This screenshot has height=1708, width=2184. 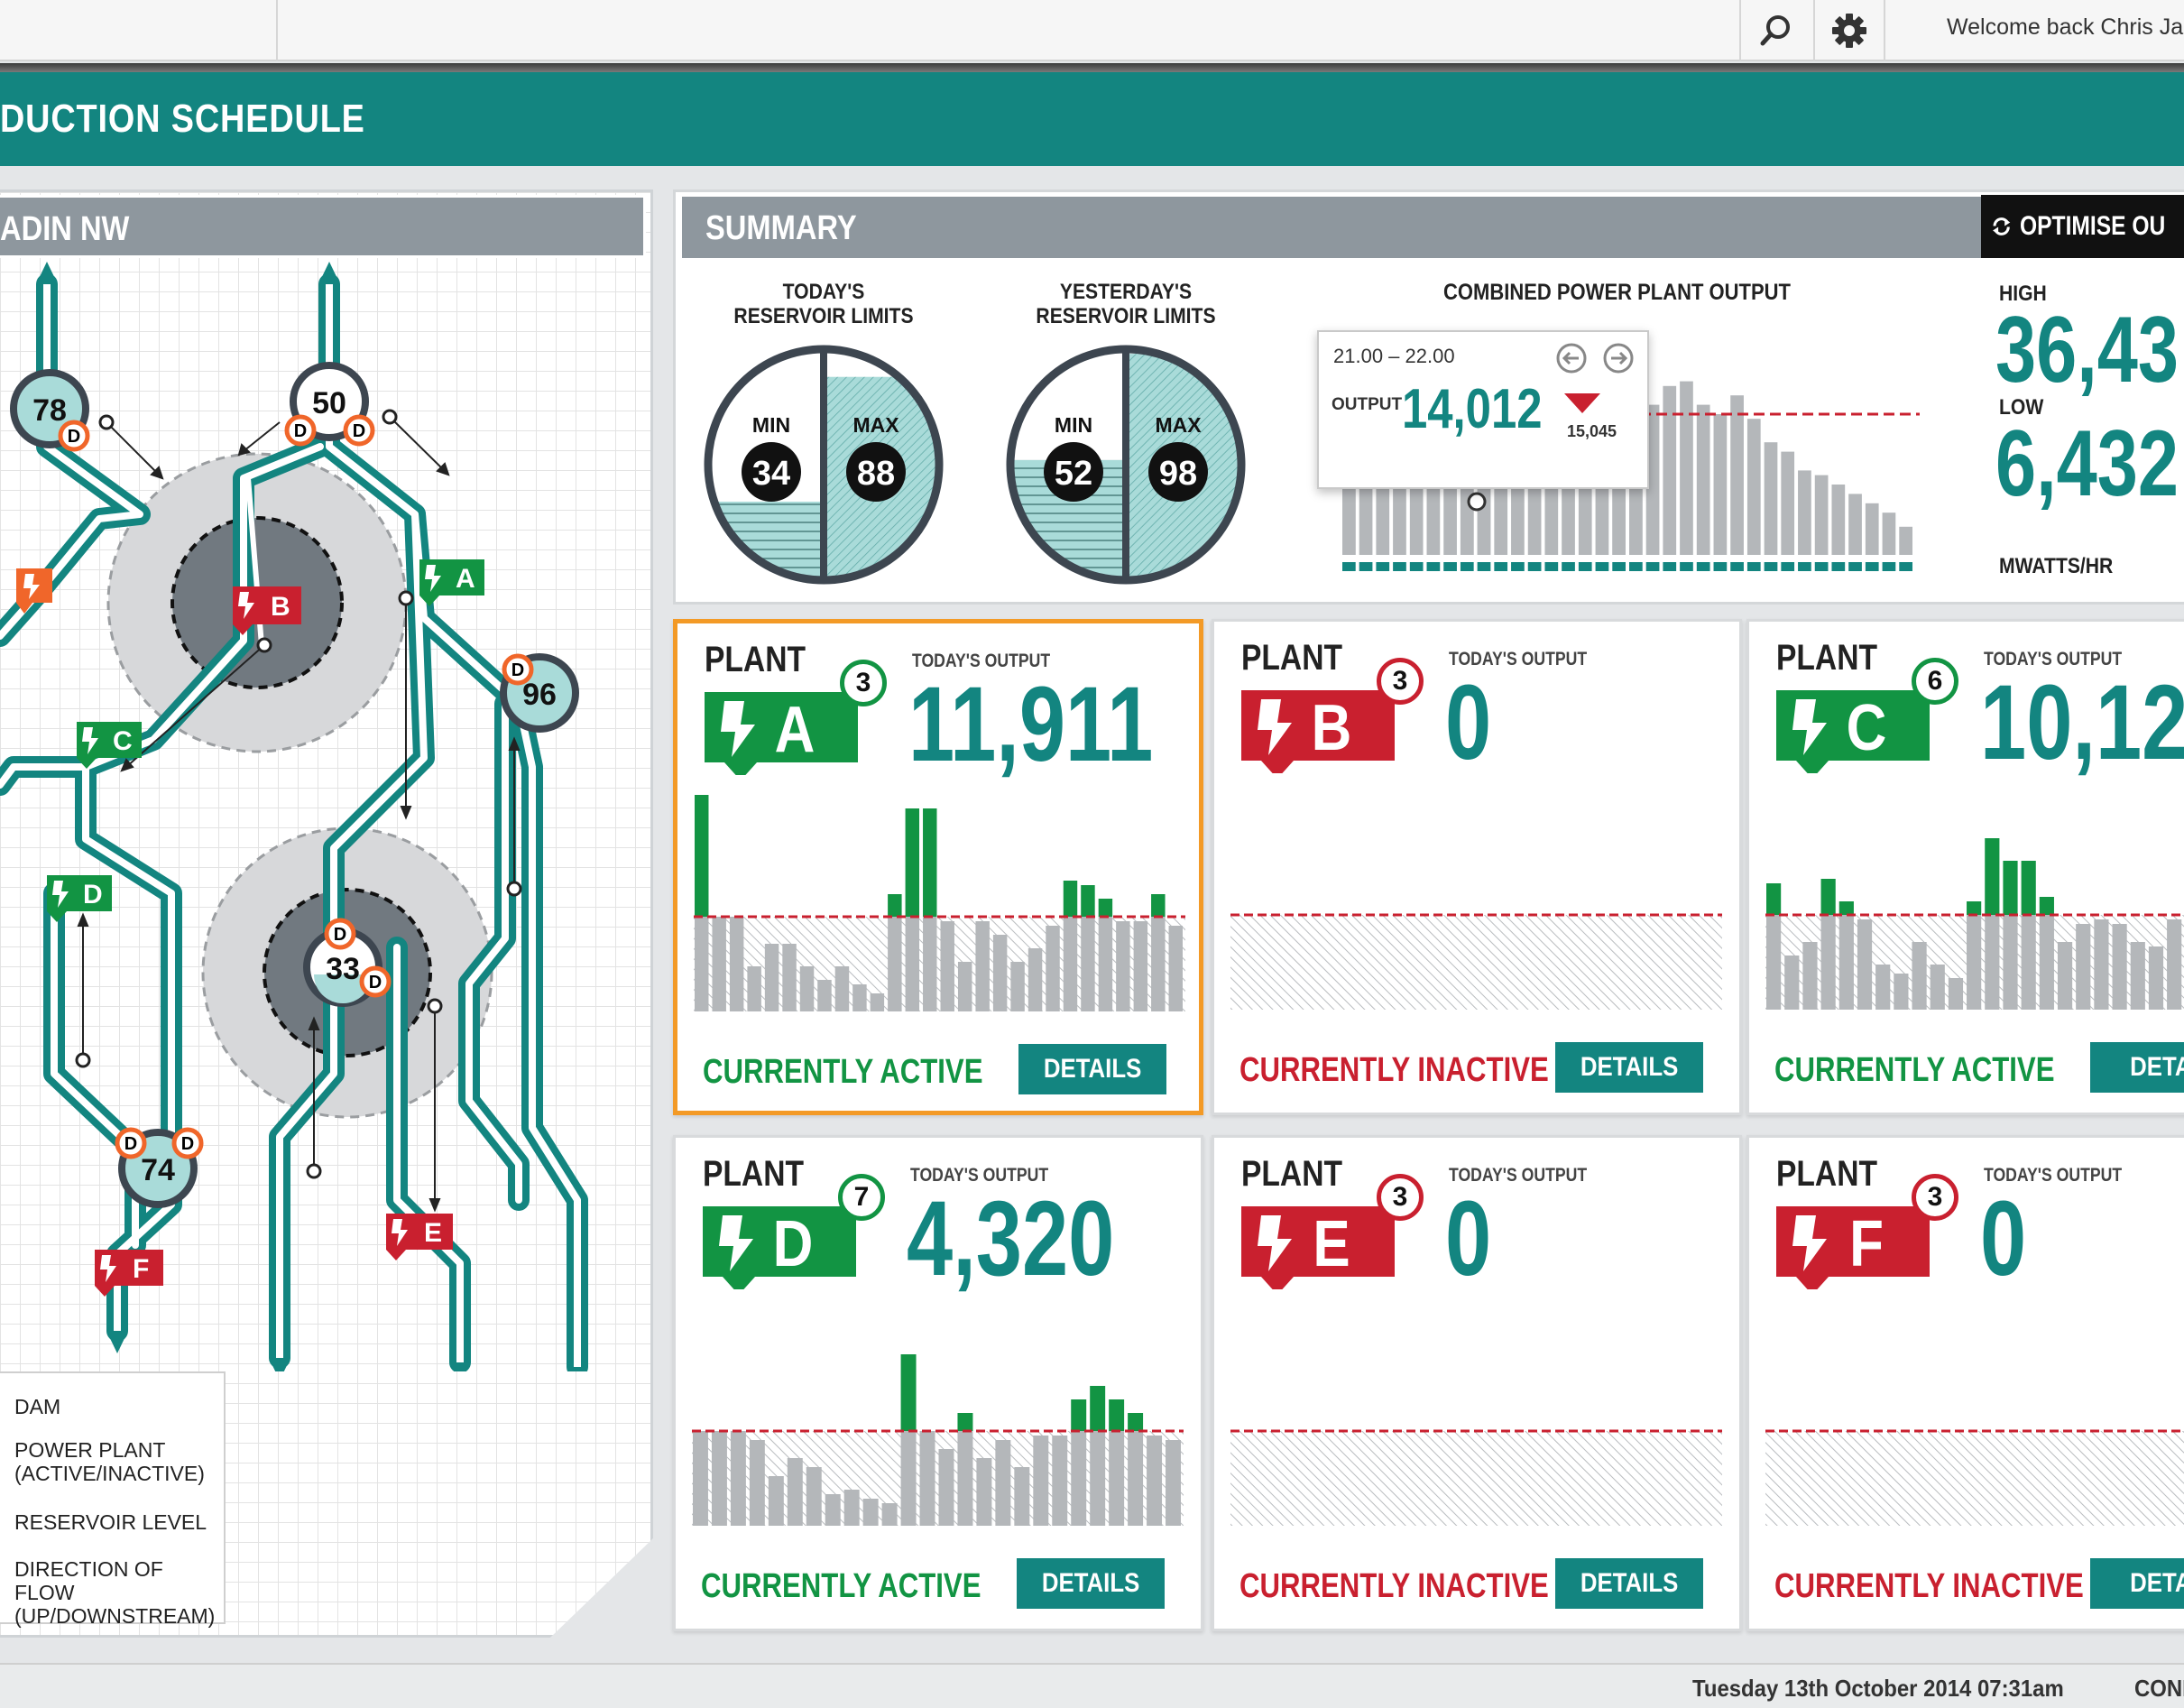 What do you see at coordinates (1367, 404) in the screenshot?
I see `tooltip-output-label: OUTPUT` at bounding box center [1367, 404].